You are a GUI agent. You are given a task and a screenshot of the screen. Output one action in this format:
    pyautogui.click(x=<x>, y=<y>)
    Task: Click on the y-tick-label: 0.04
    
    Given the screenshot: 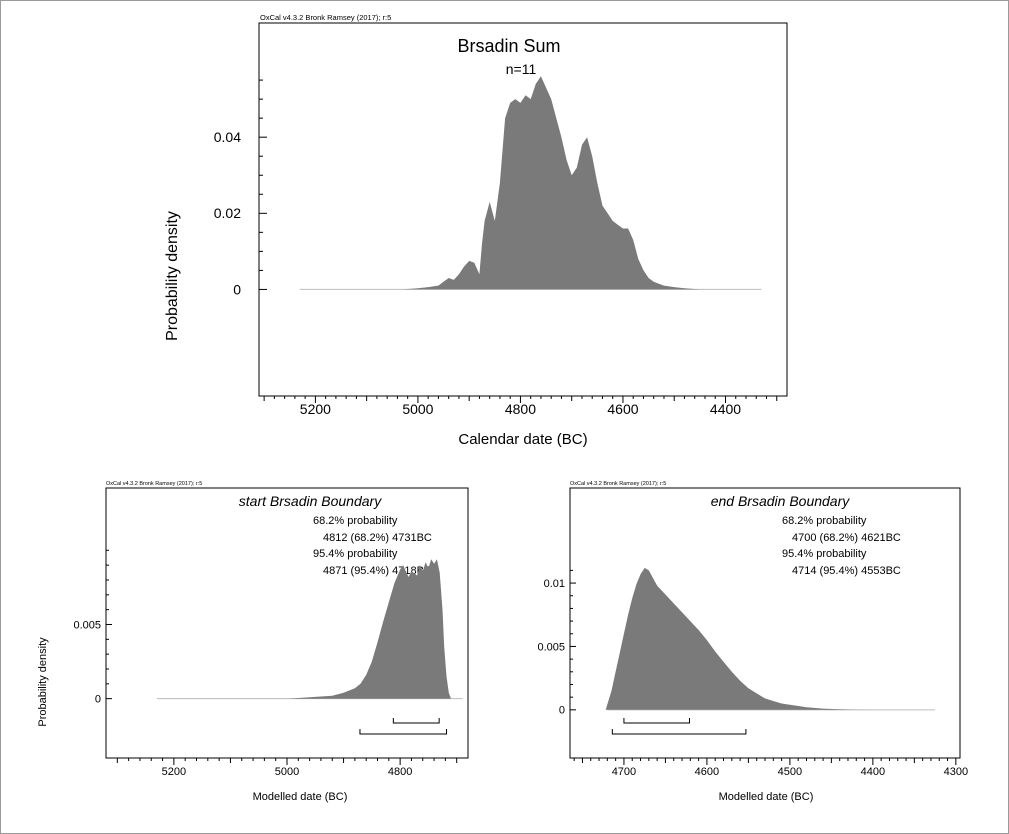 What is the action you would take?
    pyautogui.click(x=227, y=137)
    